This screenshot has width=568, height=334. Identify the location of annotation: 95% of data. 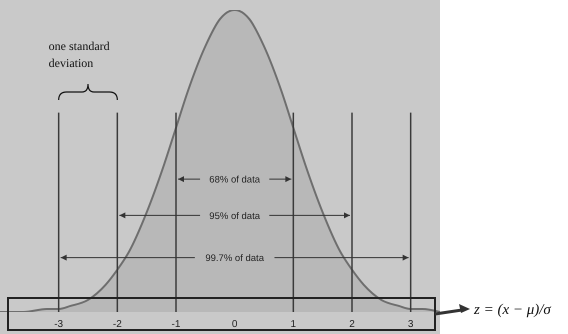
(235, 216).